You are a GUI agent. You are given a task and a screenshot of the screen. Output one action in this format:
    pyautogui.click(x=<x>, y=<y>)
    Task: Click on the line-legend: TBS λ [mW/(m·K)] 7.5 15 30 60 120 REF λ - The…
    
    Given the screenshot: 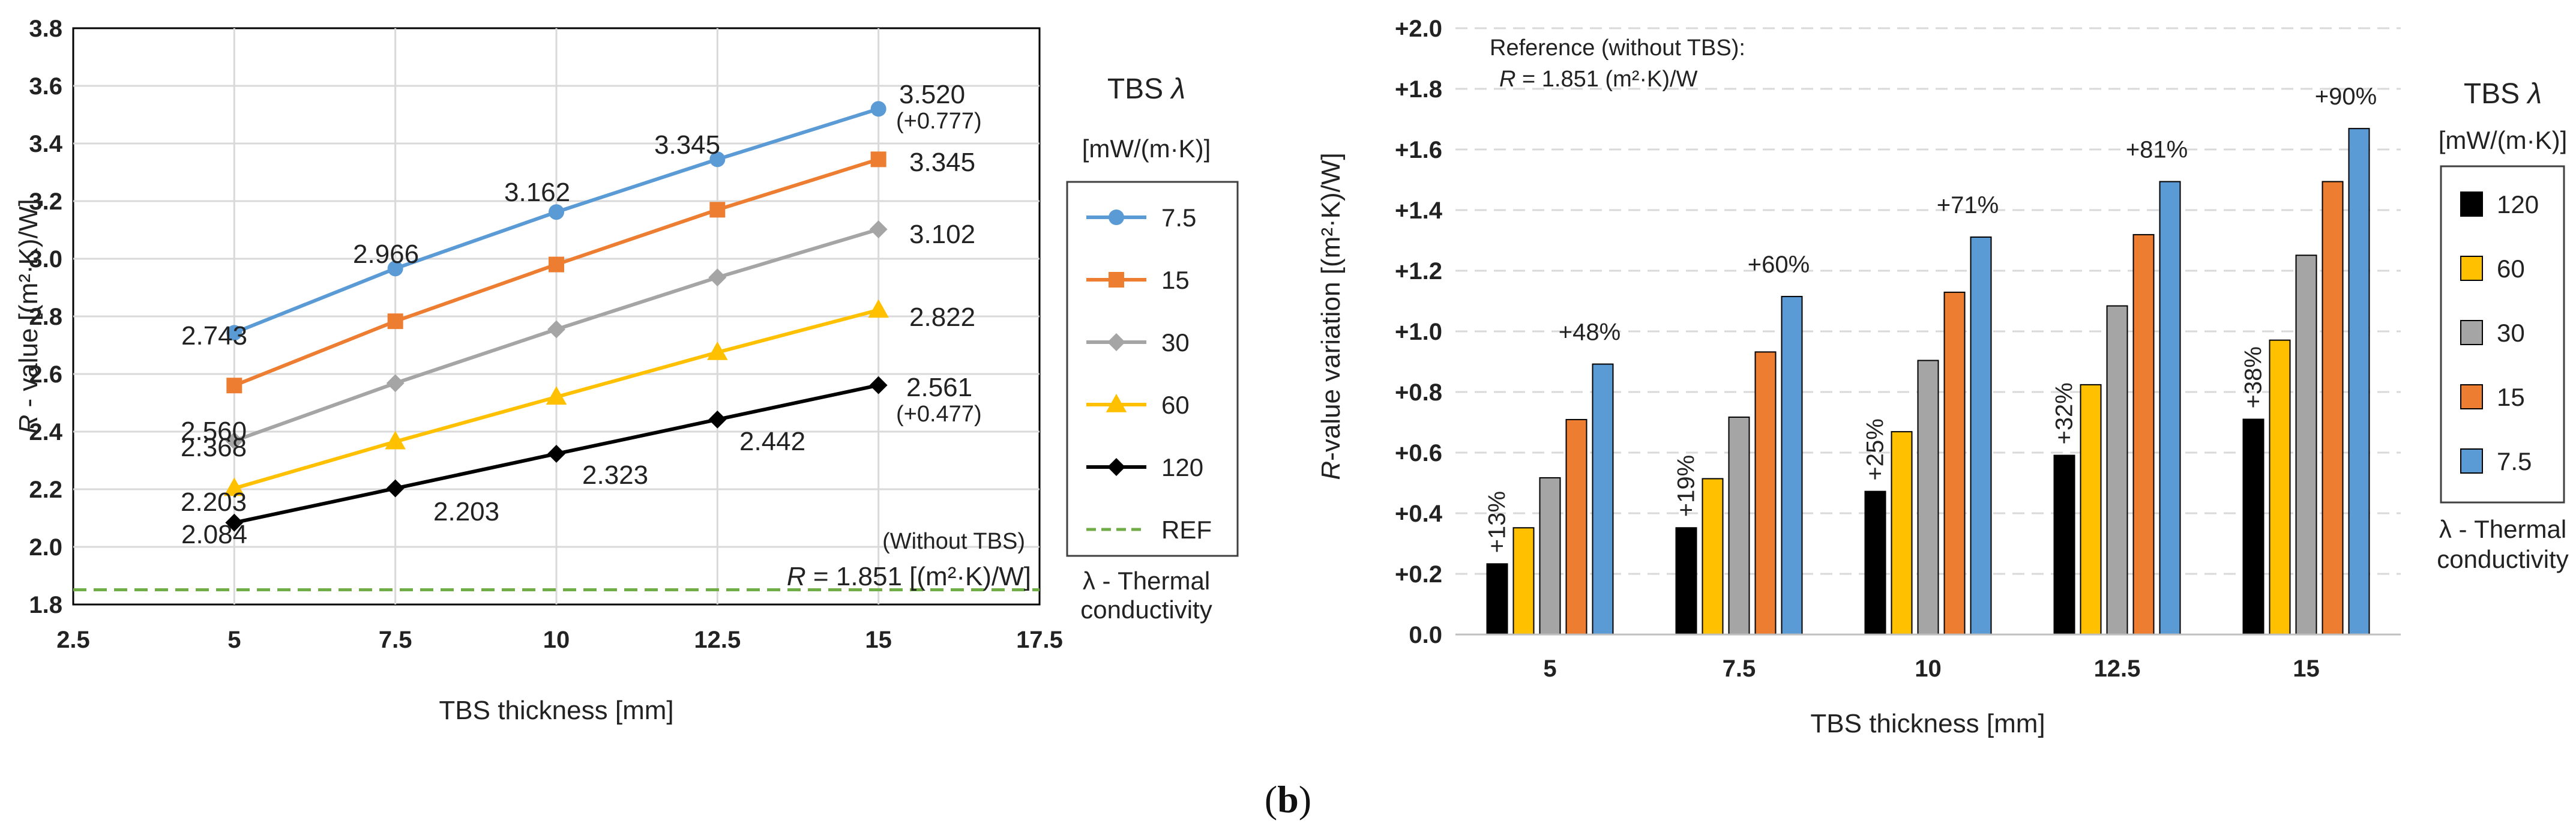 What is the action you would take?
    pyautogui.click(x=1152, y=348)
    